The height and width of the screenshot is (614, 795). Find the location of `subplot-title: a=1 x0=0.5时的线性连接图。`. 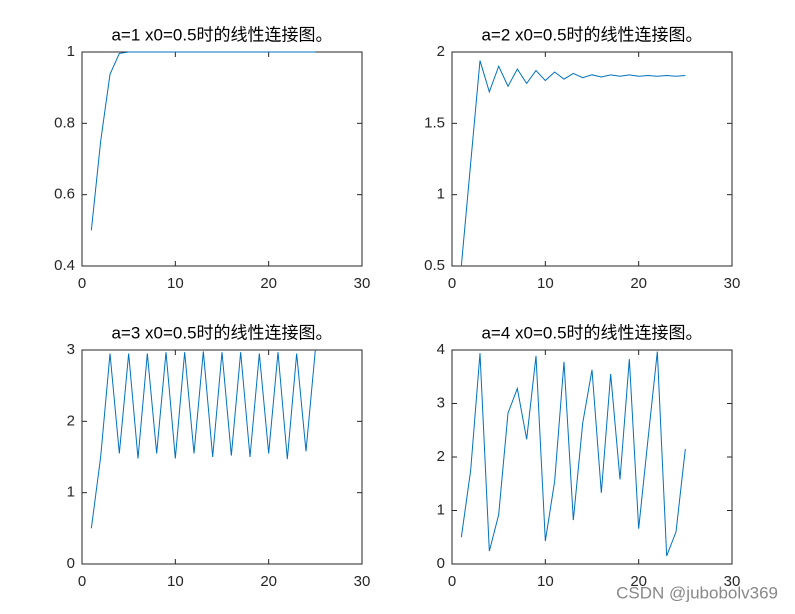

subplot-title: a=1 x0=0.5时的线性连接图。 is located at coordinates (221, 34).